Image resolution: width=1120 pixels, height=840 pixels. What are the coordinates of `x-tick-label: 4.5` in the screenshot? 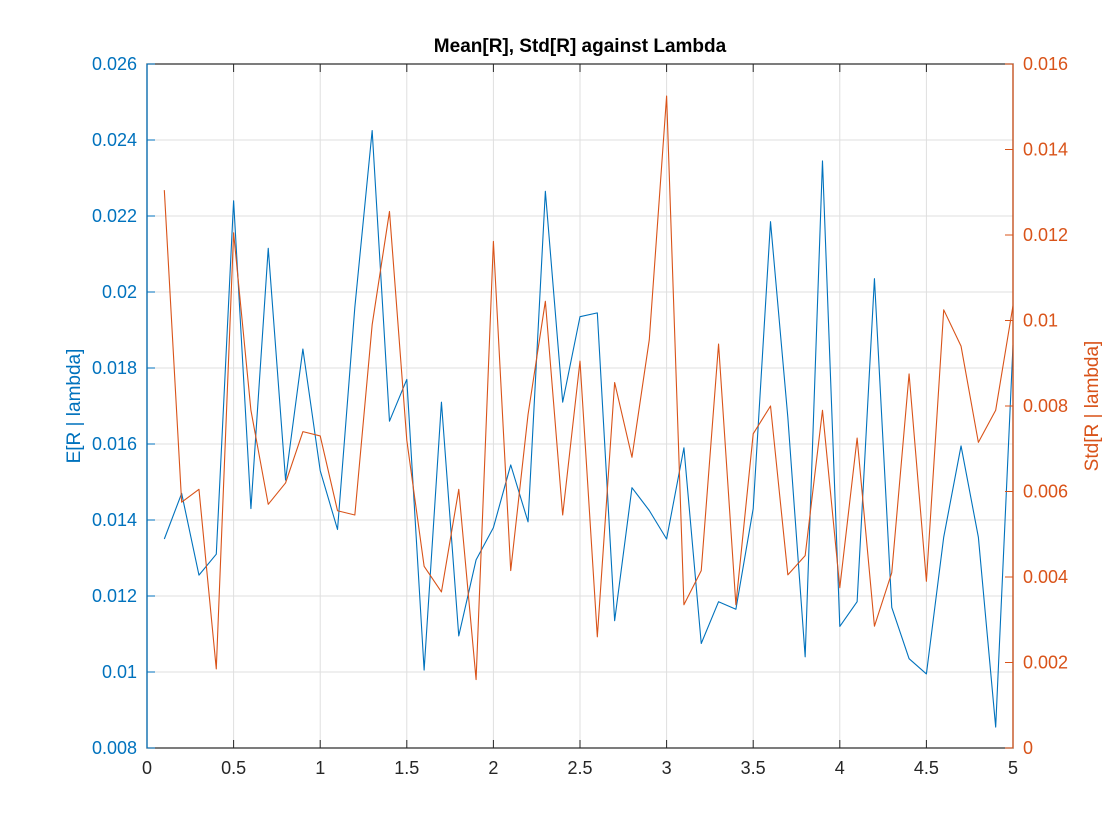 It's located at (926, 768).